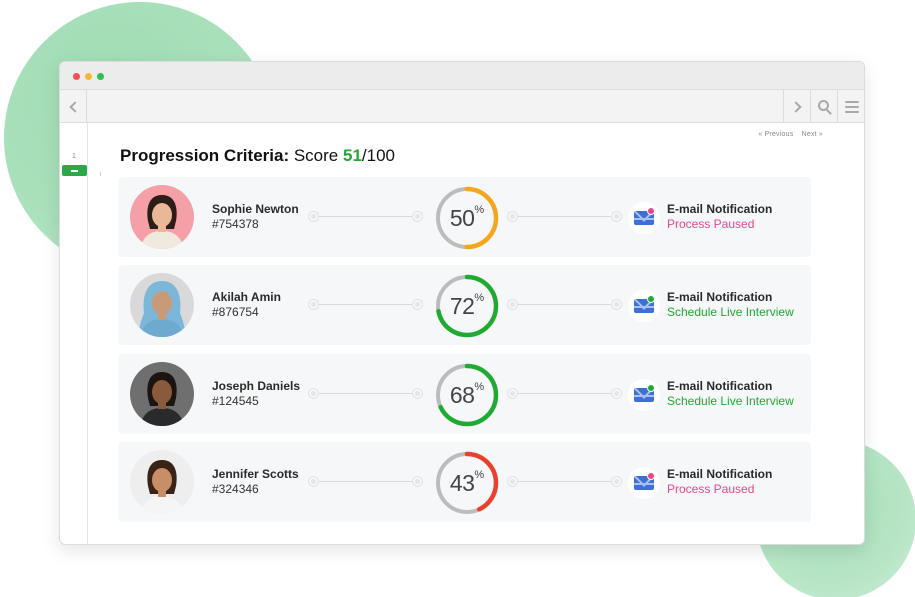 This screenshot has width=915, height=597. I want to click on hamburger-icon, so click(852, 106).